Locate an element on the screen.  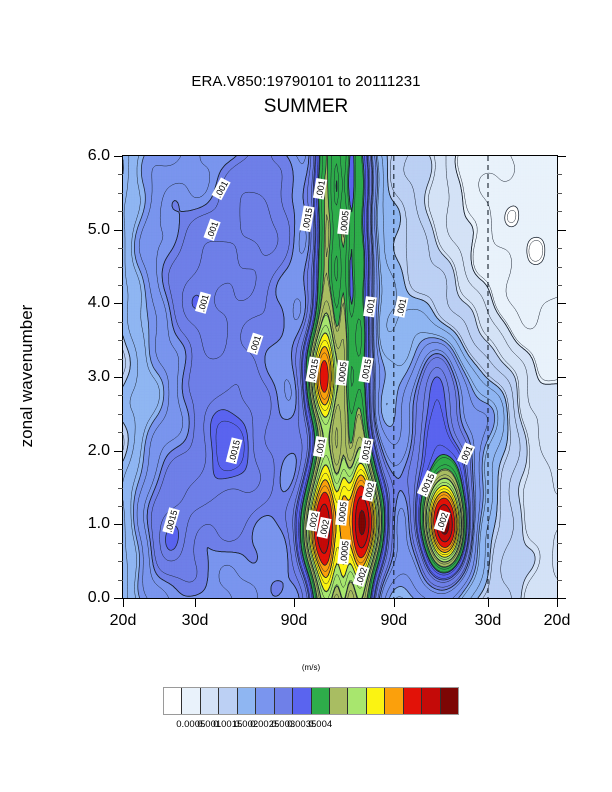
y-tick-label: 5.0 is located at coordinates (99, 230).